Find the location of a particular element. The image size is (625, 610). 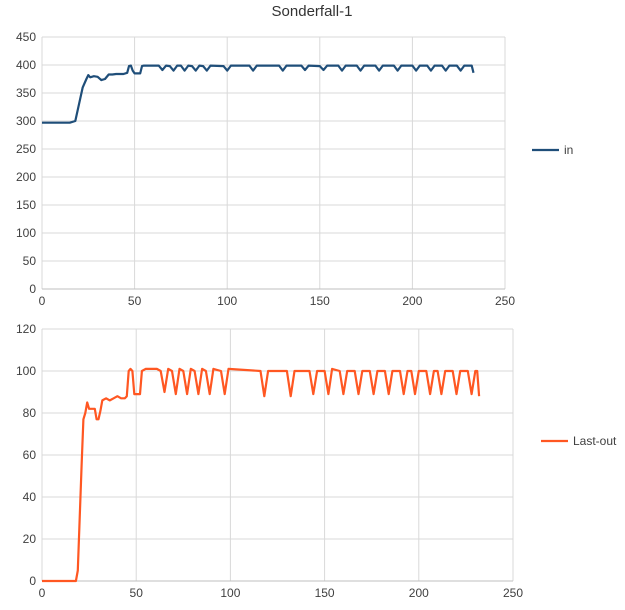

y-tick-label: 400 is located at coordinates (26, 65).